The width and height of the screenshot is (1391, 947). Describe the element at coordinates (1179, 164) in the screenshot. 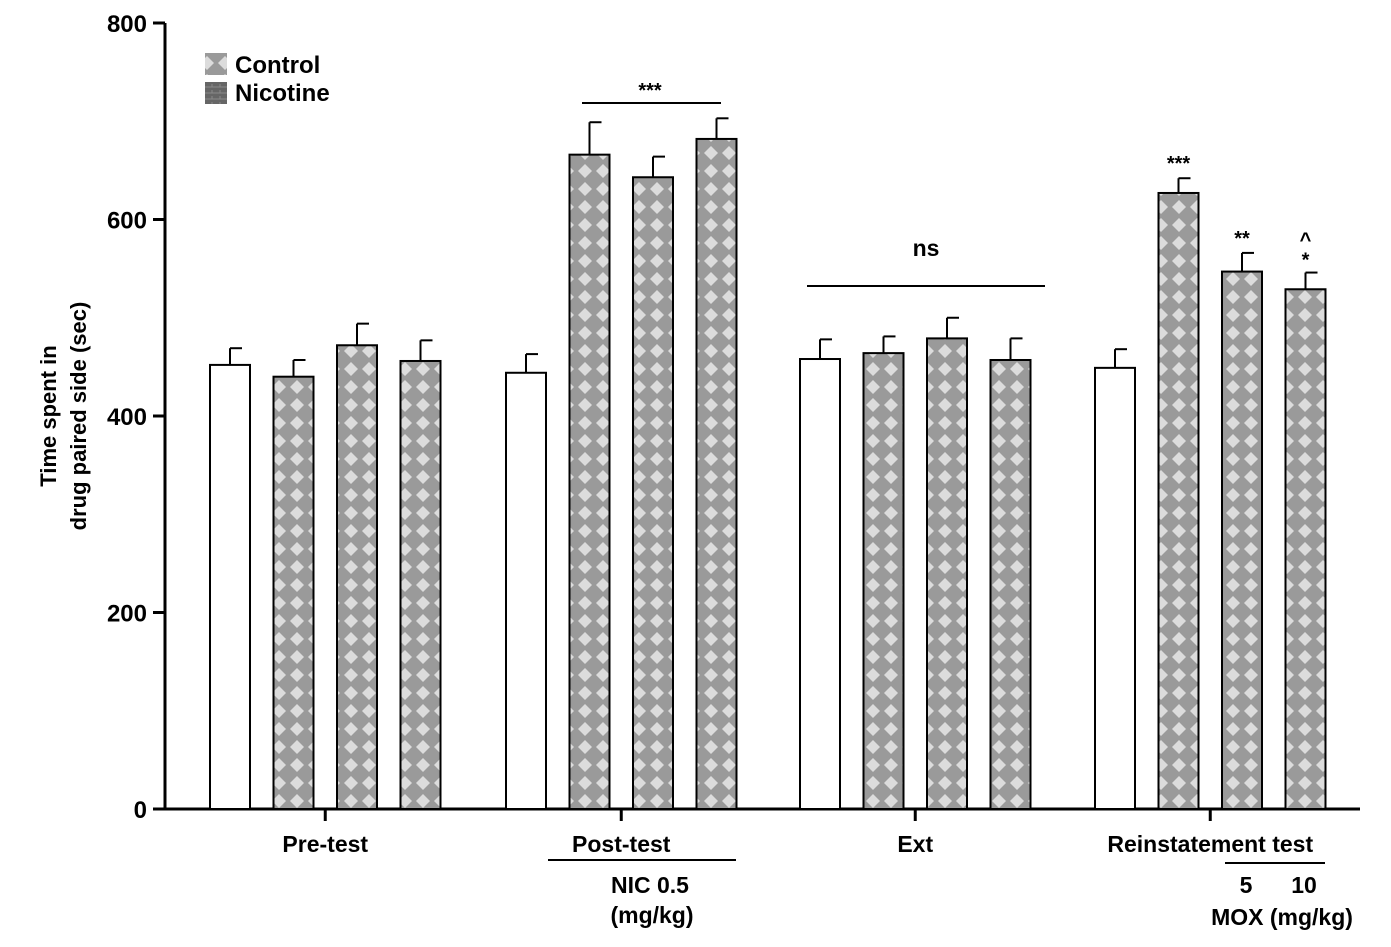

I see `reinst-sig-bar2: ***` at that location.